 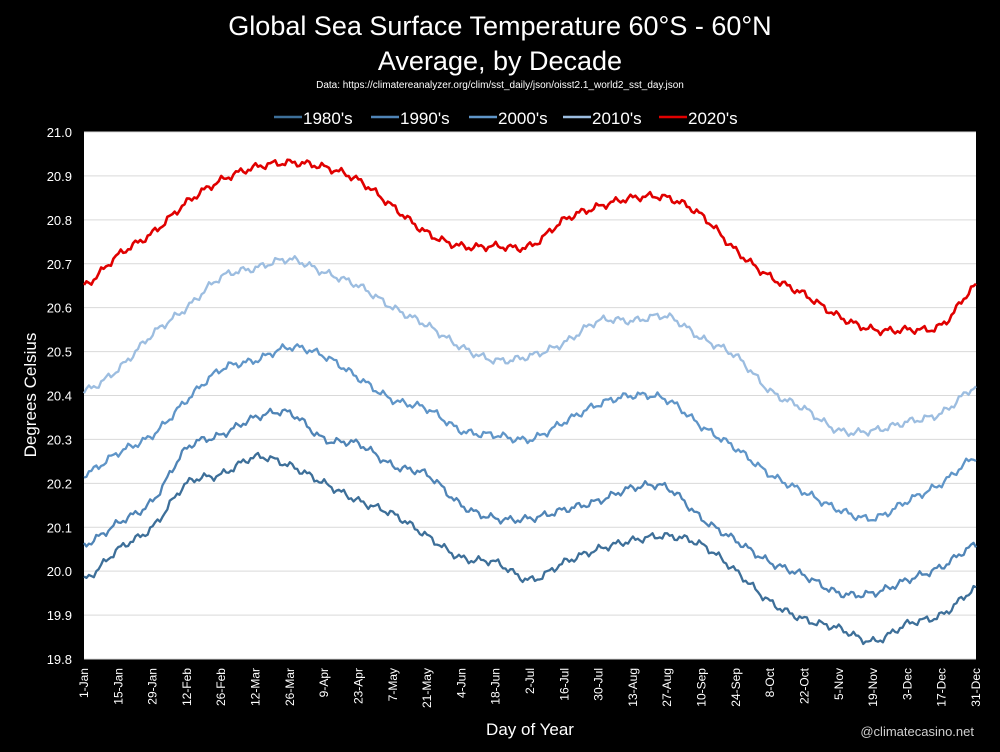 I want to click on legend-label-1990s: 1990's, so click(x=425, y=118).